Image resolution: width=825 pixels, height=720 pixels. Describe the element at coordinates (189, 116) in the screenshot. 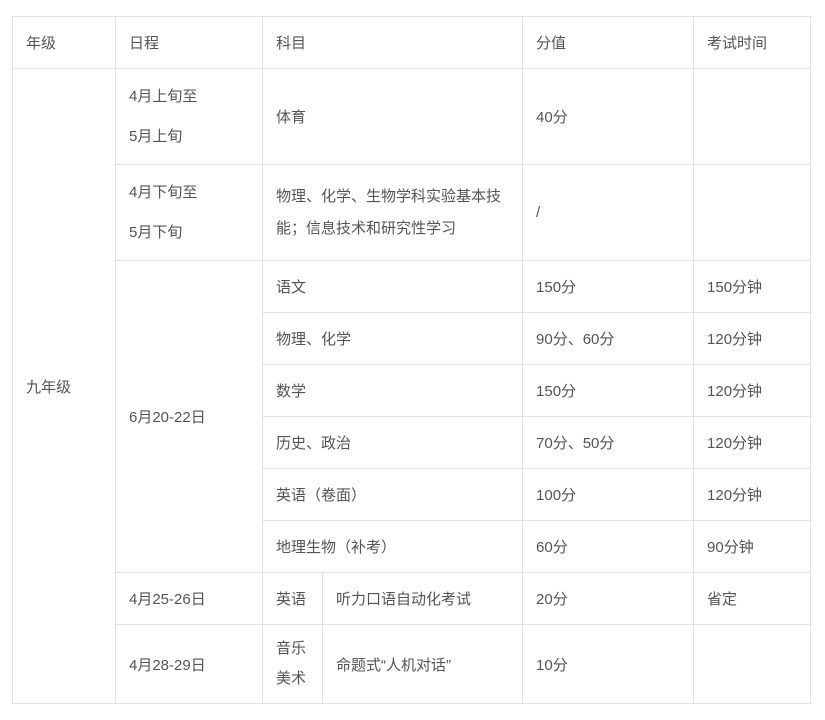

I see `date-cell: 4月上旬至 5月上旬` at that location.